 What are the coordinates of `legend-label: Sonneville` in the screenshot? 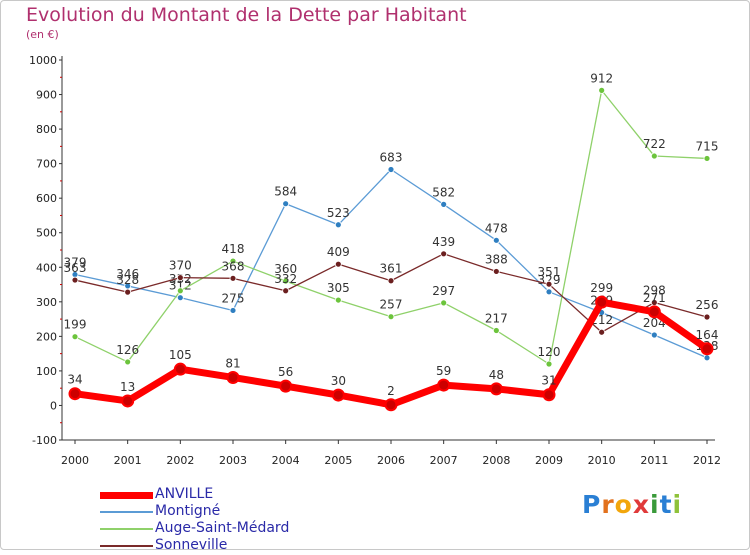 It's located at (191, 545).